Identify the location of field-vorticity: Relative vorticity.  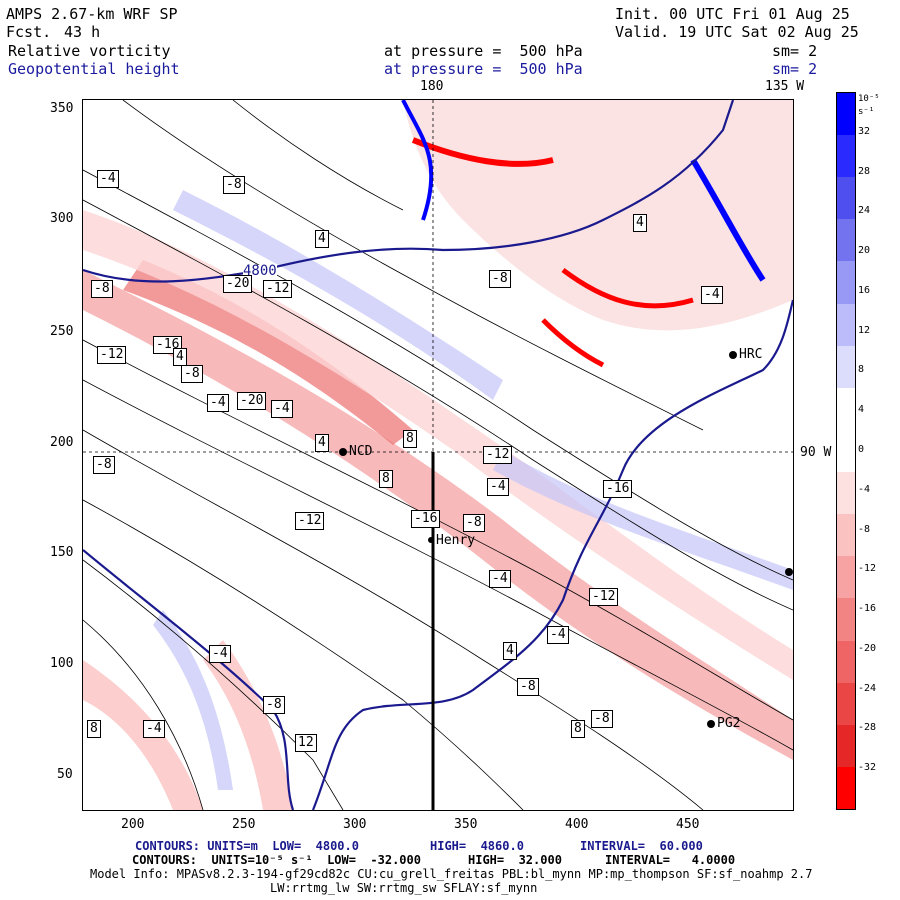
(89, 51).